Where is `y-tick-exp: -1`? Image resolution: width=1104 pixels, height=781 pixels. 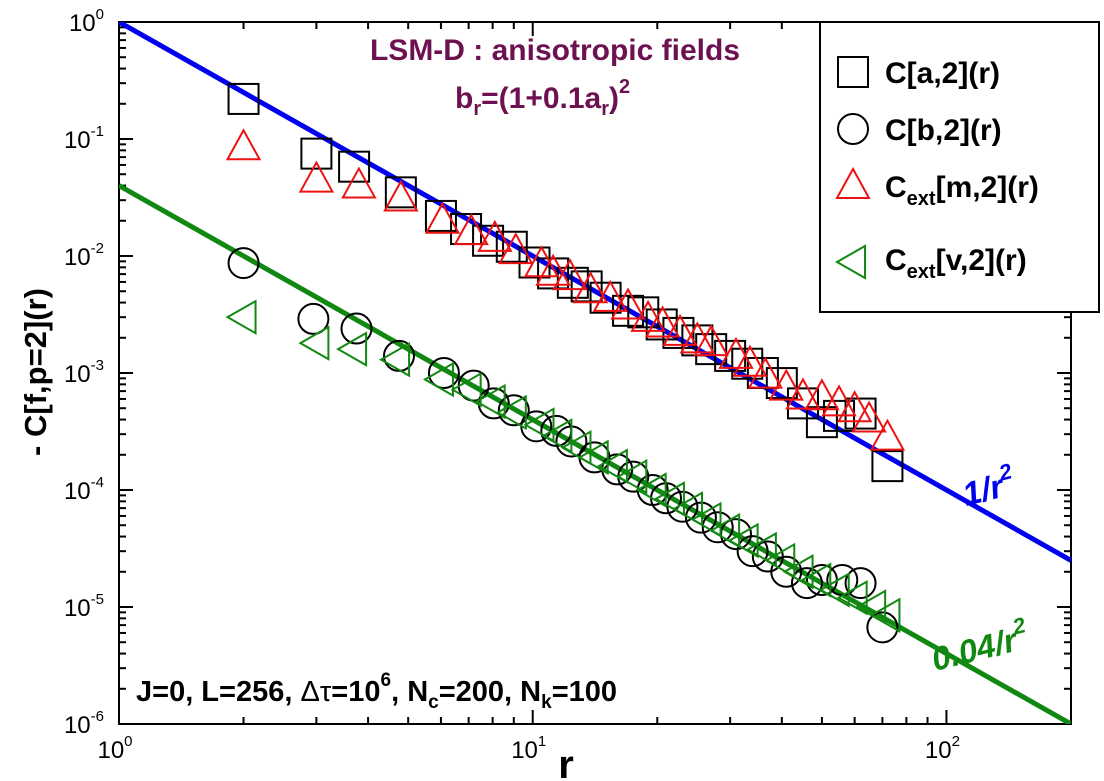 y-tick-exp: -1 is located at coordinates (97, 131).